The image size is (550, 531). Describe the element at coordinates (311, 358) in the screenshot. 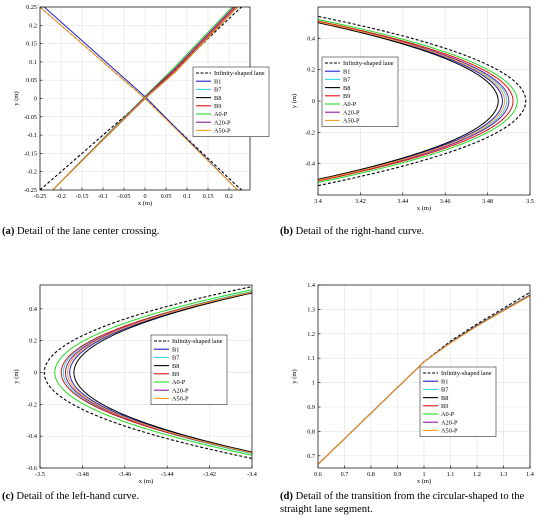

I see `y-tick-label: 1.1` at that location.